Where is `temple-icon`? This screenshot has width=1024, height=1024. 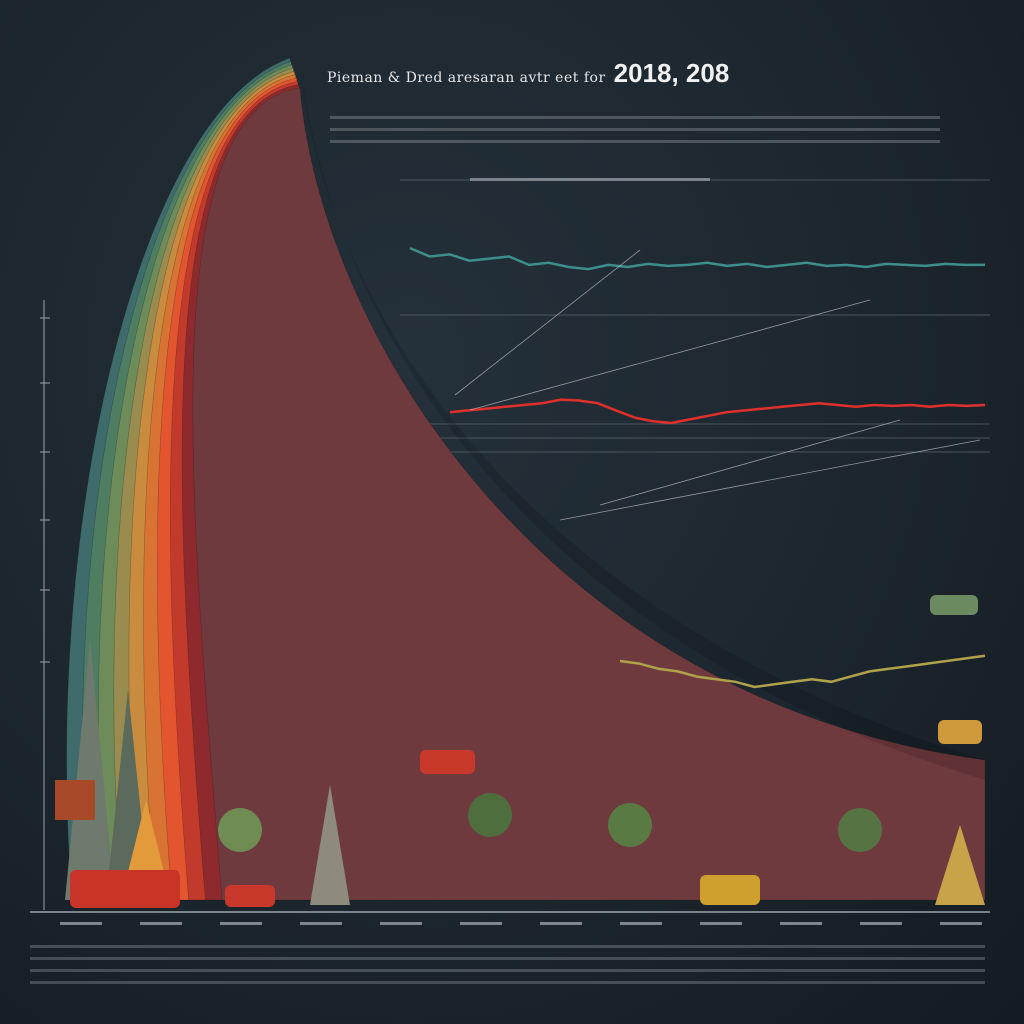
temple-icon is located at coordinates (90, 770).